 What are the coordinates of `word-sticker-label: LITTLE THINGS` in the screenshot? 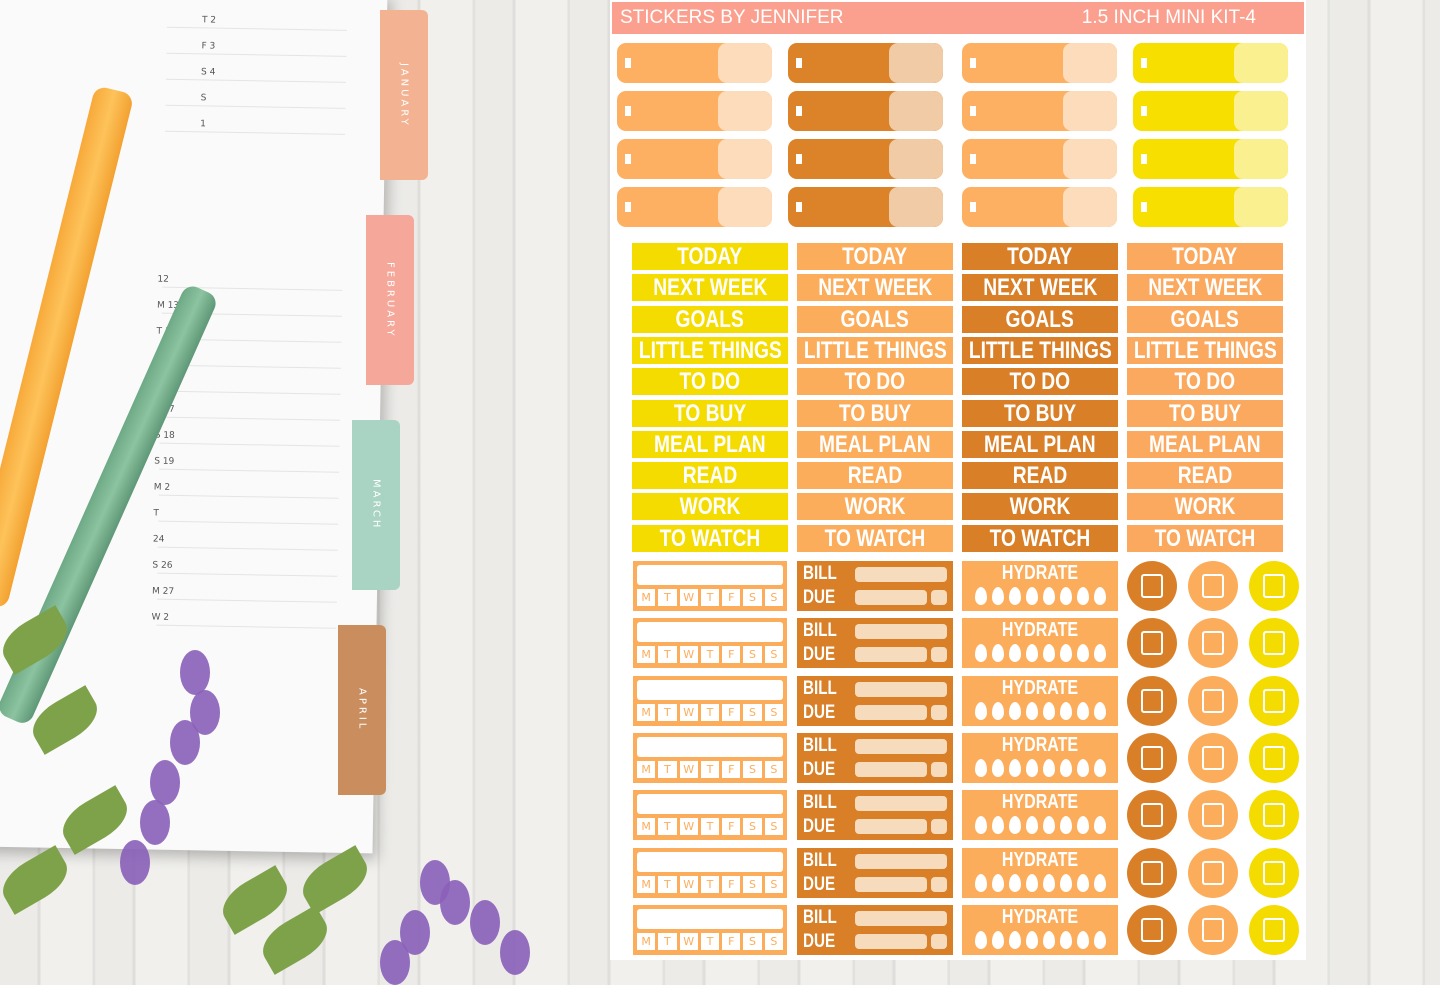 It's located at (875, 350).